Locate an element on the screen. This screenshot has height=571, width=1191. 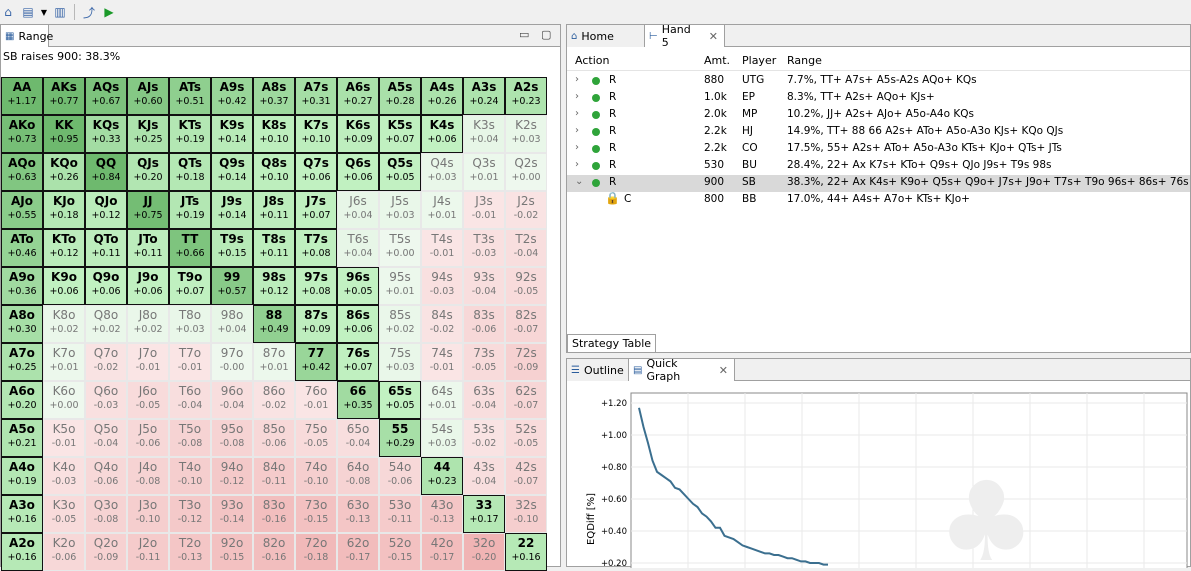
range-cell-86s: 86s +0.06 is located at coordinates (358, 324).